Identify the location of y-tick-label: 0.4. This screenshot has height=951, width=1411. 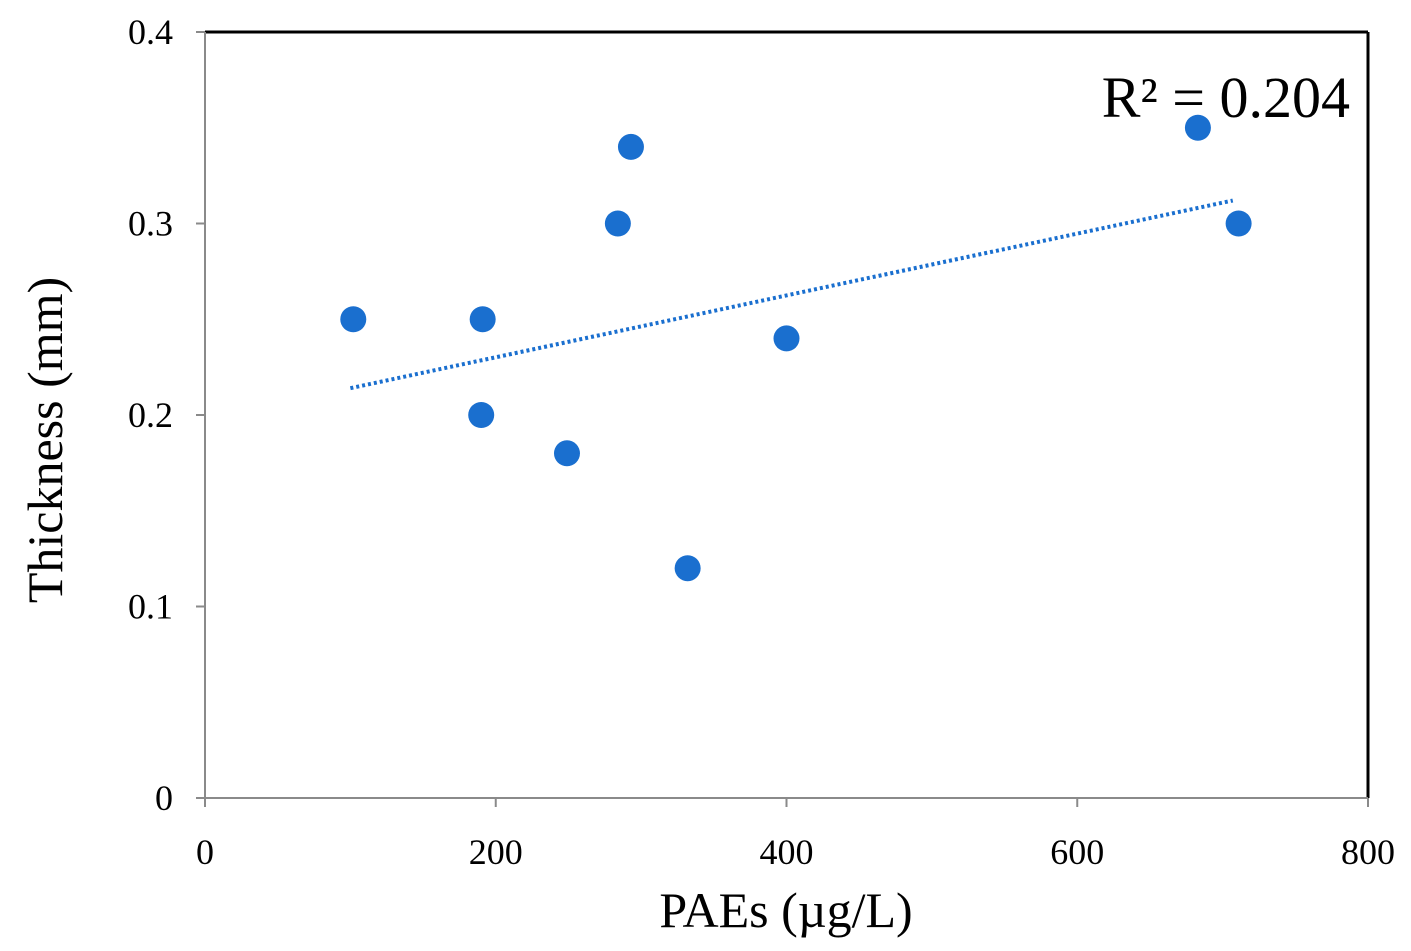
(150, 32).